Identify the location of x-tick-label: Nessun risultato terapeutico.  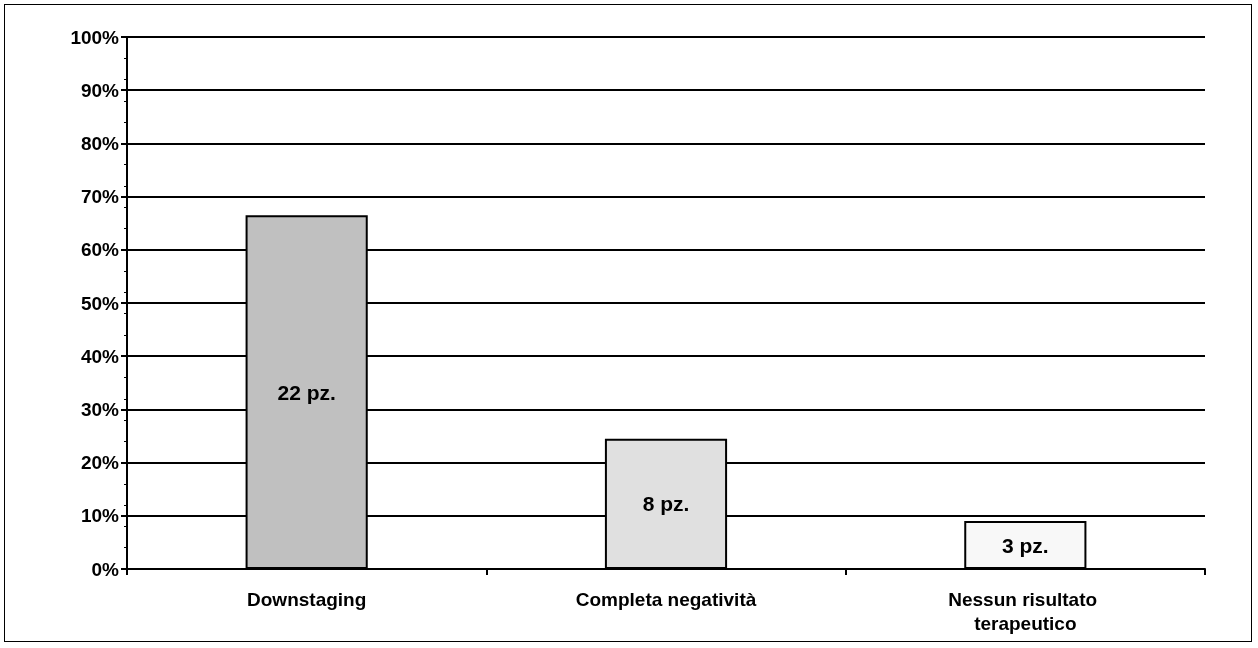
(1025, 611).